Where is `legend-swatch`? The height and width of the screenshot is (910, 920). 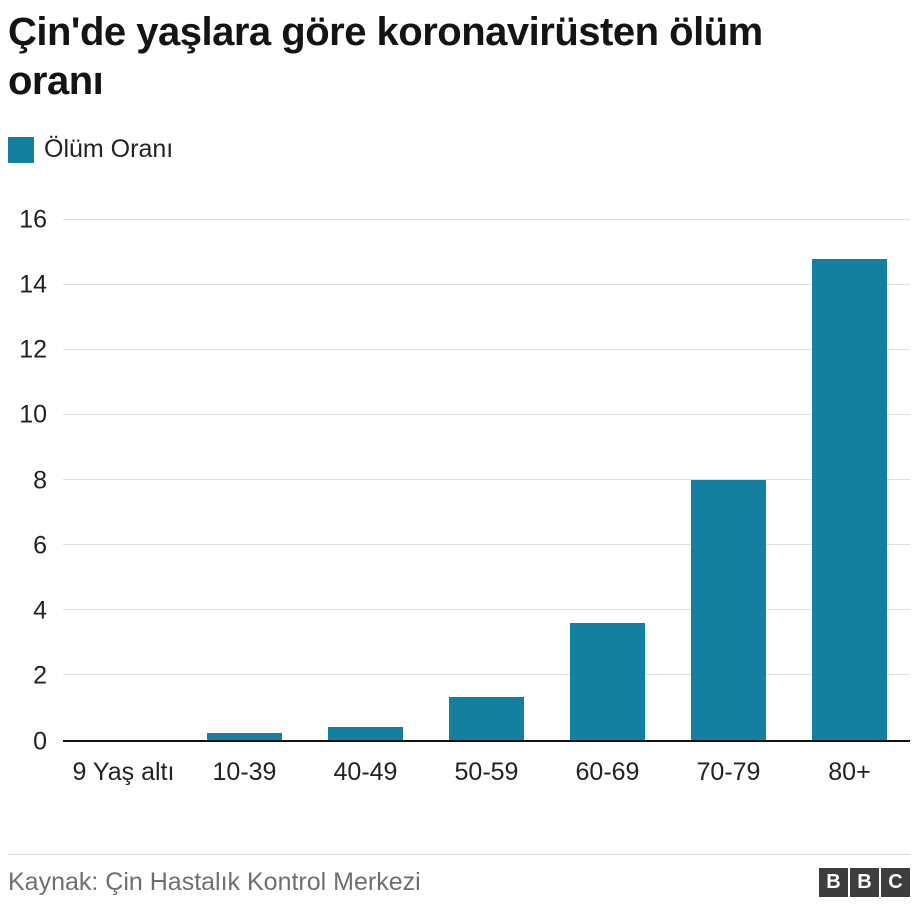 legend-swatch is located at coordinates (21, 149).